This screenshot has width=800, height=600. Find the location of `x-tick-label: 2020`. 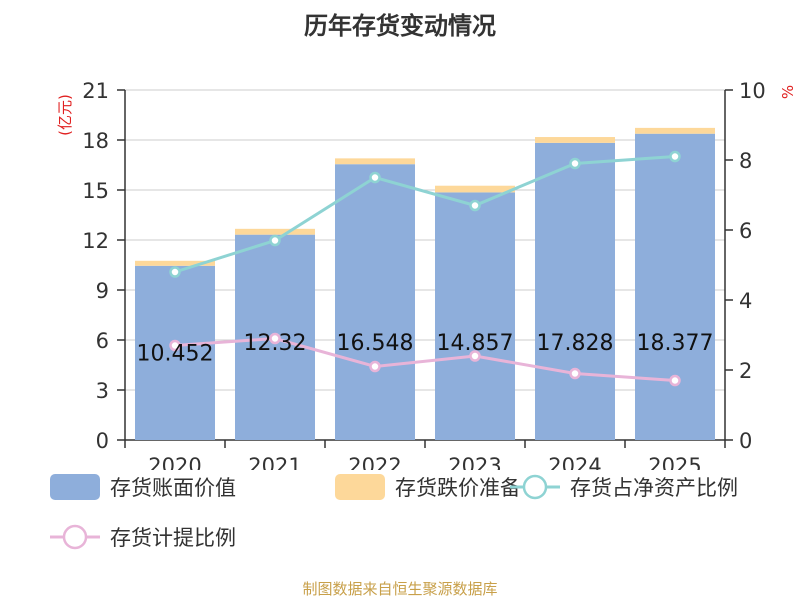

x-tick-label: 2020 is located at coordinates (174, 462).